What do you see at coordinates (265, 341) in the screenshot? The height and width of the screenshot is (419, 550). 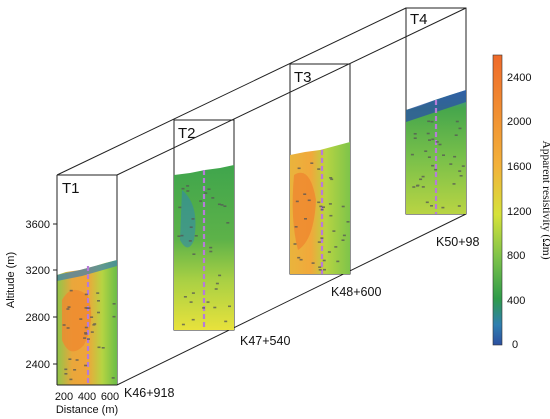 I see `station-label-k47: K47+540` at bounding box center [265, 341].